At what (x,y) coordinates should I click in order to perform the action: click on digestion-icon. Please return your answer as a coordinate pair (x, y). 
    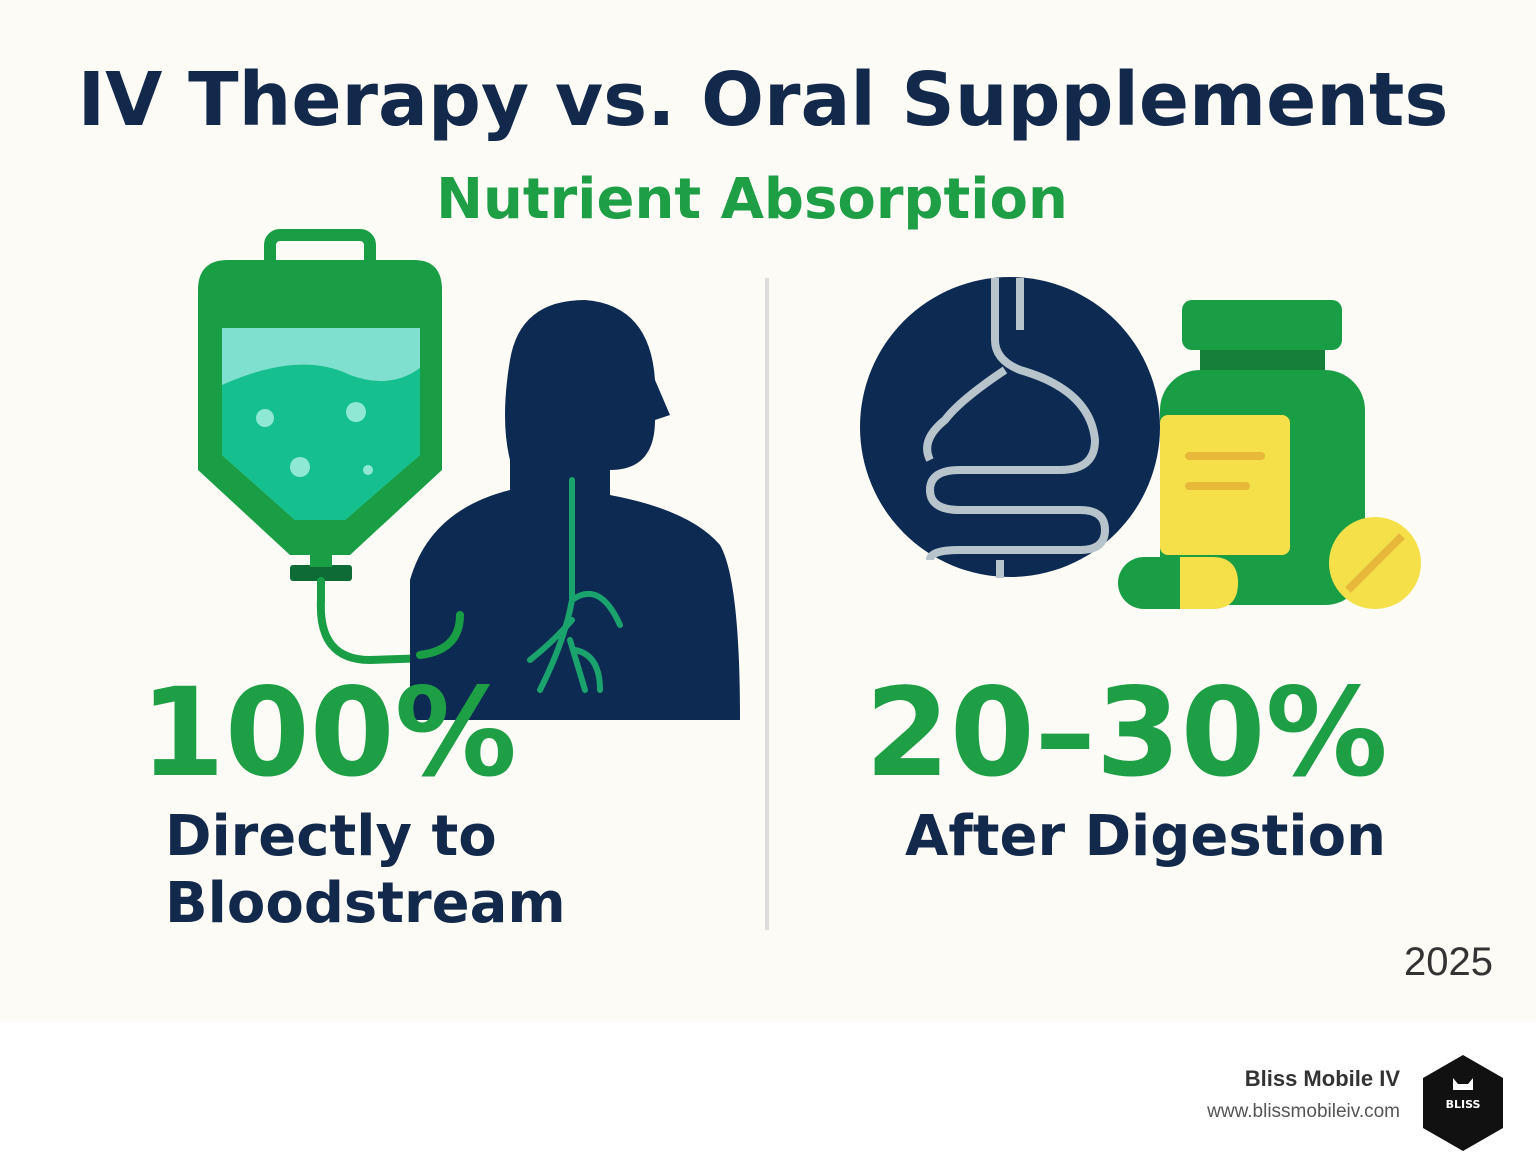
    Looking at the image, I should click on (1010, 427).